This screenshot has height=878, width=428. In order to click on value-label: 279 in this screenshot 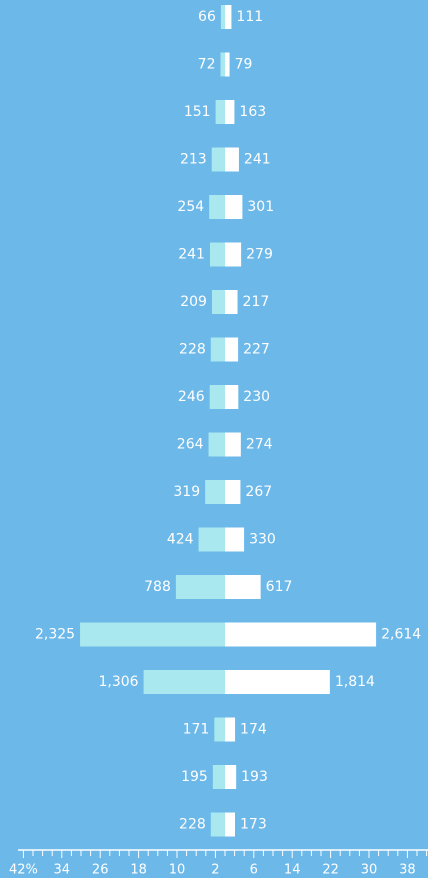, I will do `click(259, 255)`.